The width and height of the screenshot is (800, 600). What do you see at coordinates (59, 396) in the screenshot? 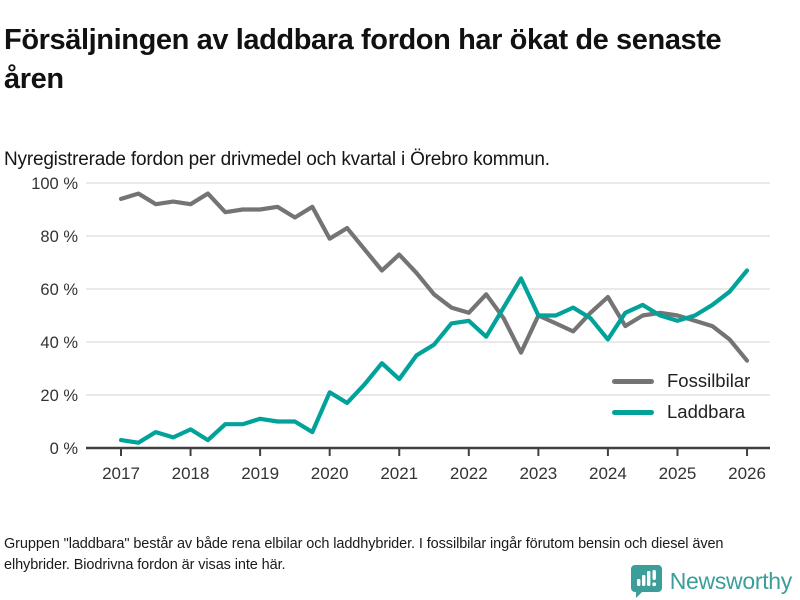
I see `y-tick-label: 20 %` at bounding box center [59, 396].